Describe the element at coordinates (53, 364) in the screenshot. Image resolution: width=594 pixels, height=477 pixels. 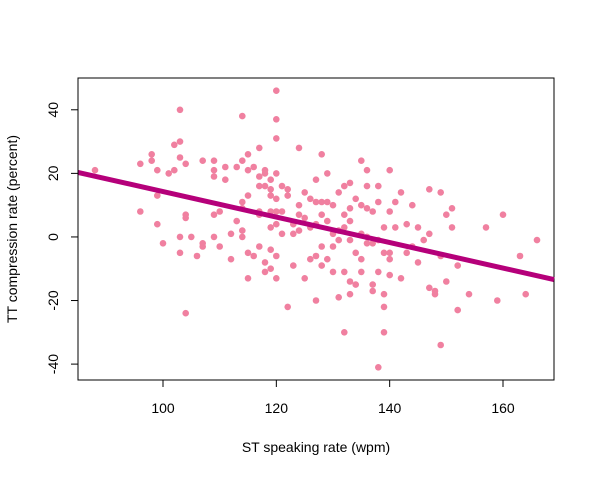
I see `y-tick-label: -40` at that location.